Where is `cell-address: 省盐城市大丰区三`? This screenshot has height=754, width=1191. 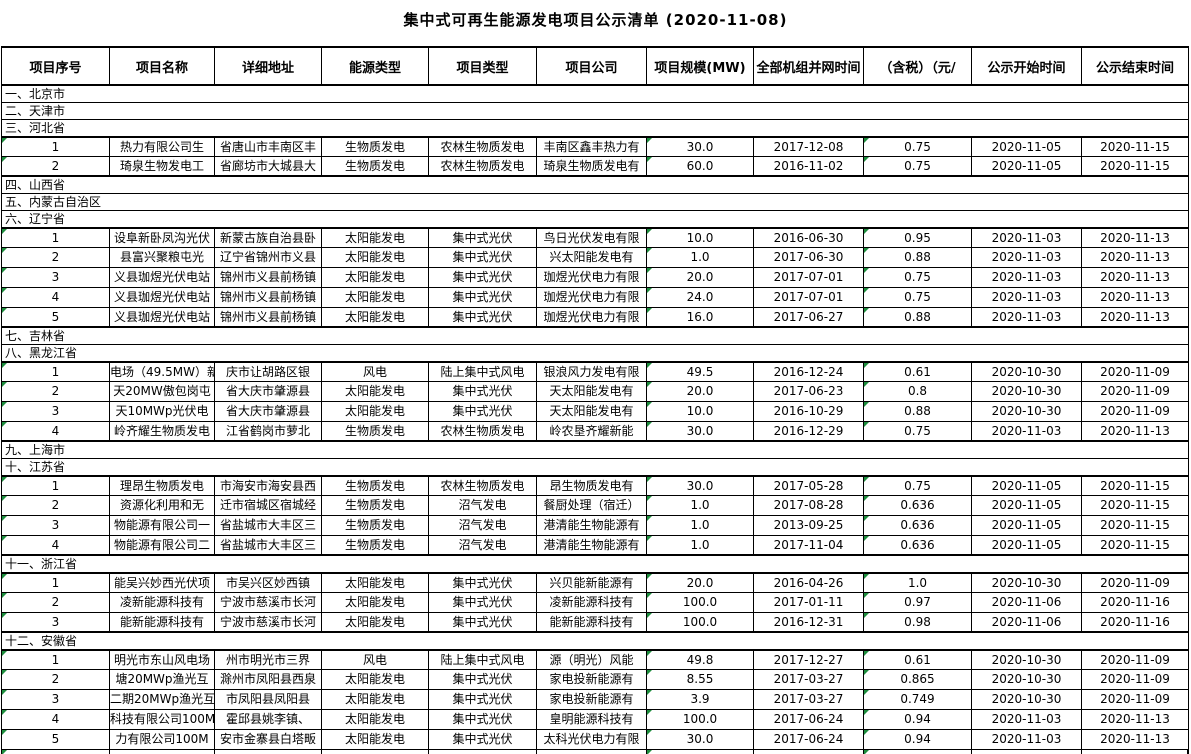 cell-address: 省盐城市大丰区三 is located at coordinates (268, 525).